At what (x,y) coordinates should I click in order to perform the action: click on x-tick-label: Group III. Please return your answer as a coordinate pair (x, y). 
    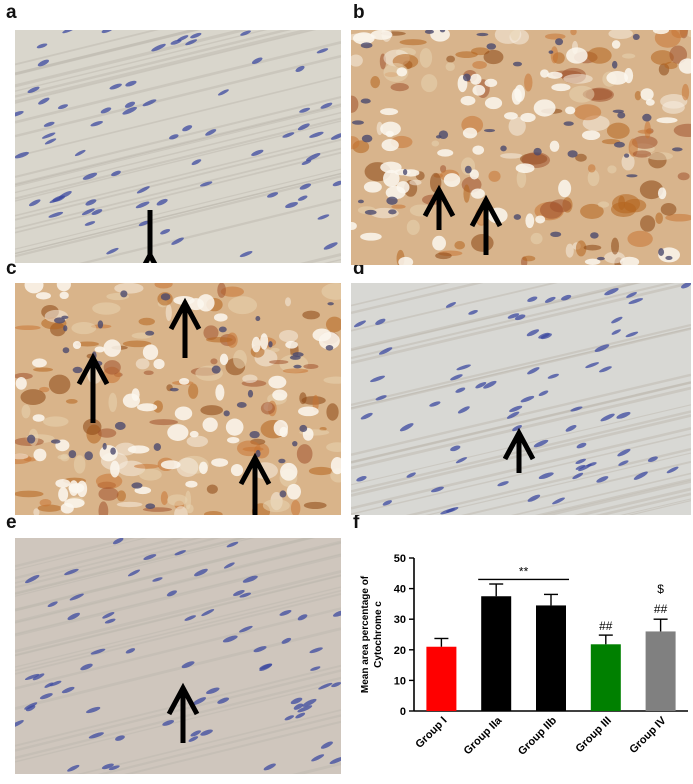
    Looking at the image, I should click on (593, 735).